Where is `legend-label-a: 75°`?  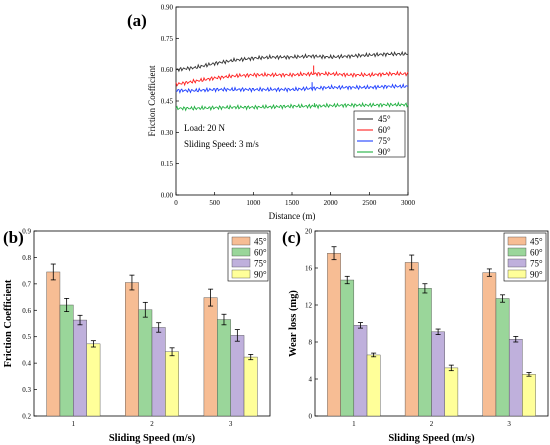 legend-label-a: 75° is located at coordinates (384, 141).